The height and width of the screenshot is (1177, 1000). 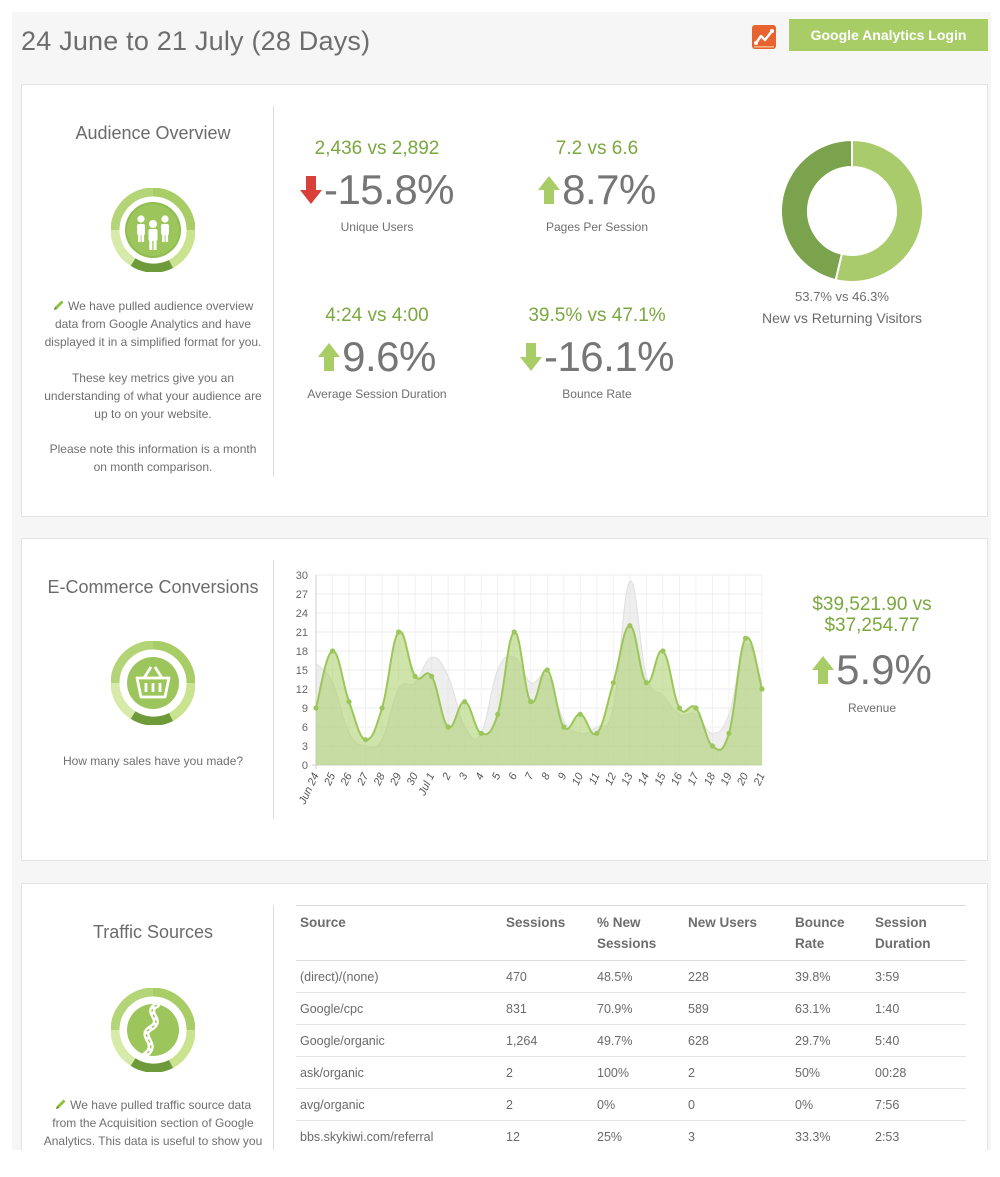 I want to click on x-tick-label: 12, so click(x=611, y=779).